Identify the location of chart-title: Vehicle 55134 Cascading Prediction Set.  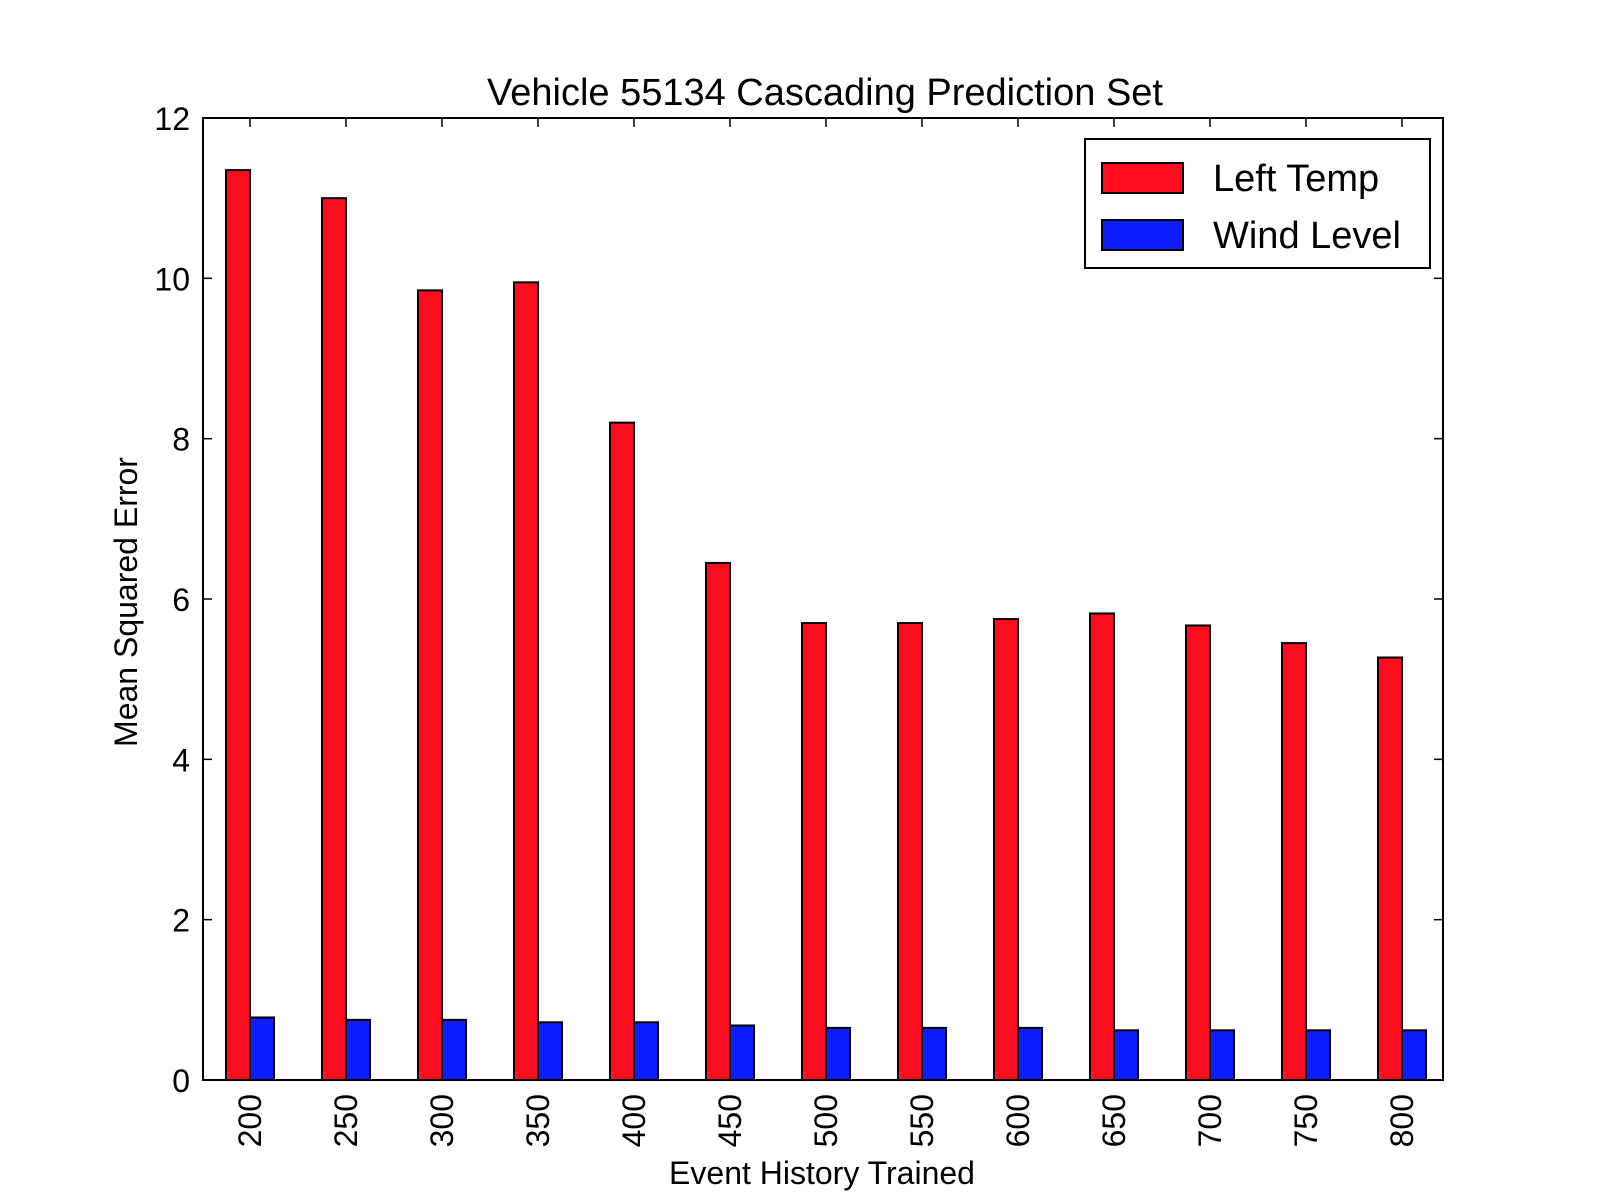
(825, 93).